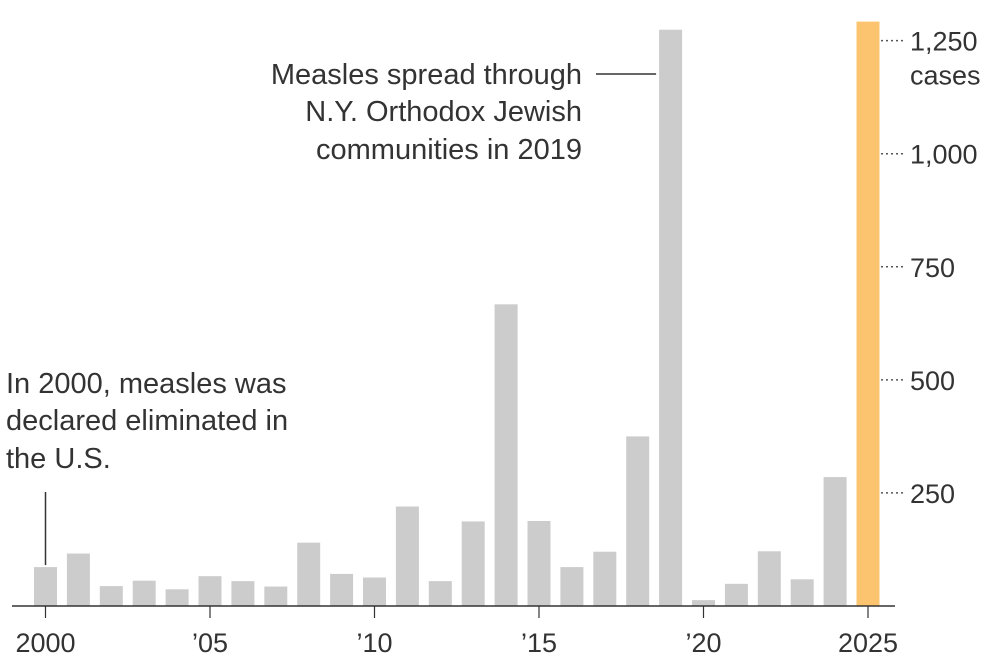 The width and height of the screenshot is (1000, 671). What do you see at coordinates (407, 556) in the screenshot?
I see `bar-2011` at bounding box center [407, 556].